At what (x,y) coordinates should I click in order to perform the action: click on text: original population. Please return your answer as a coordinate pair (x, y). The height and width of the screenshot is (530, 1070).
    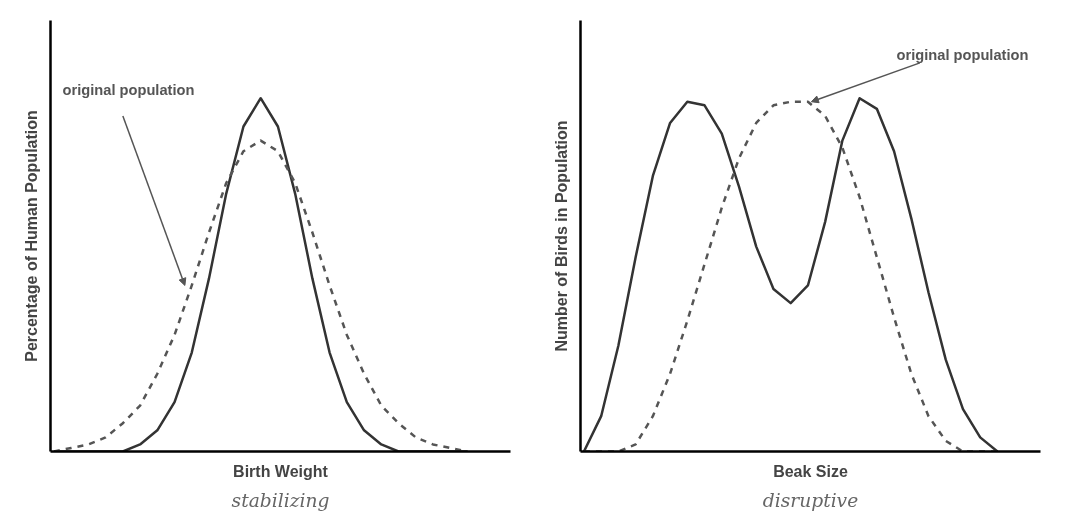
    Looking at the image, I should click on (962, 54).